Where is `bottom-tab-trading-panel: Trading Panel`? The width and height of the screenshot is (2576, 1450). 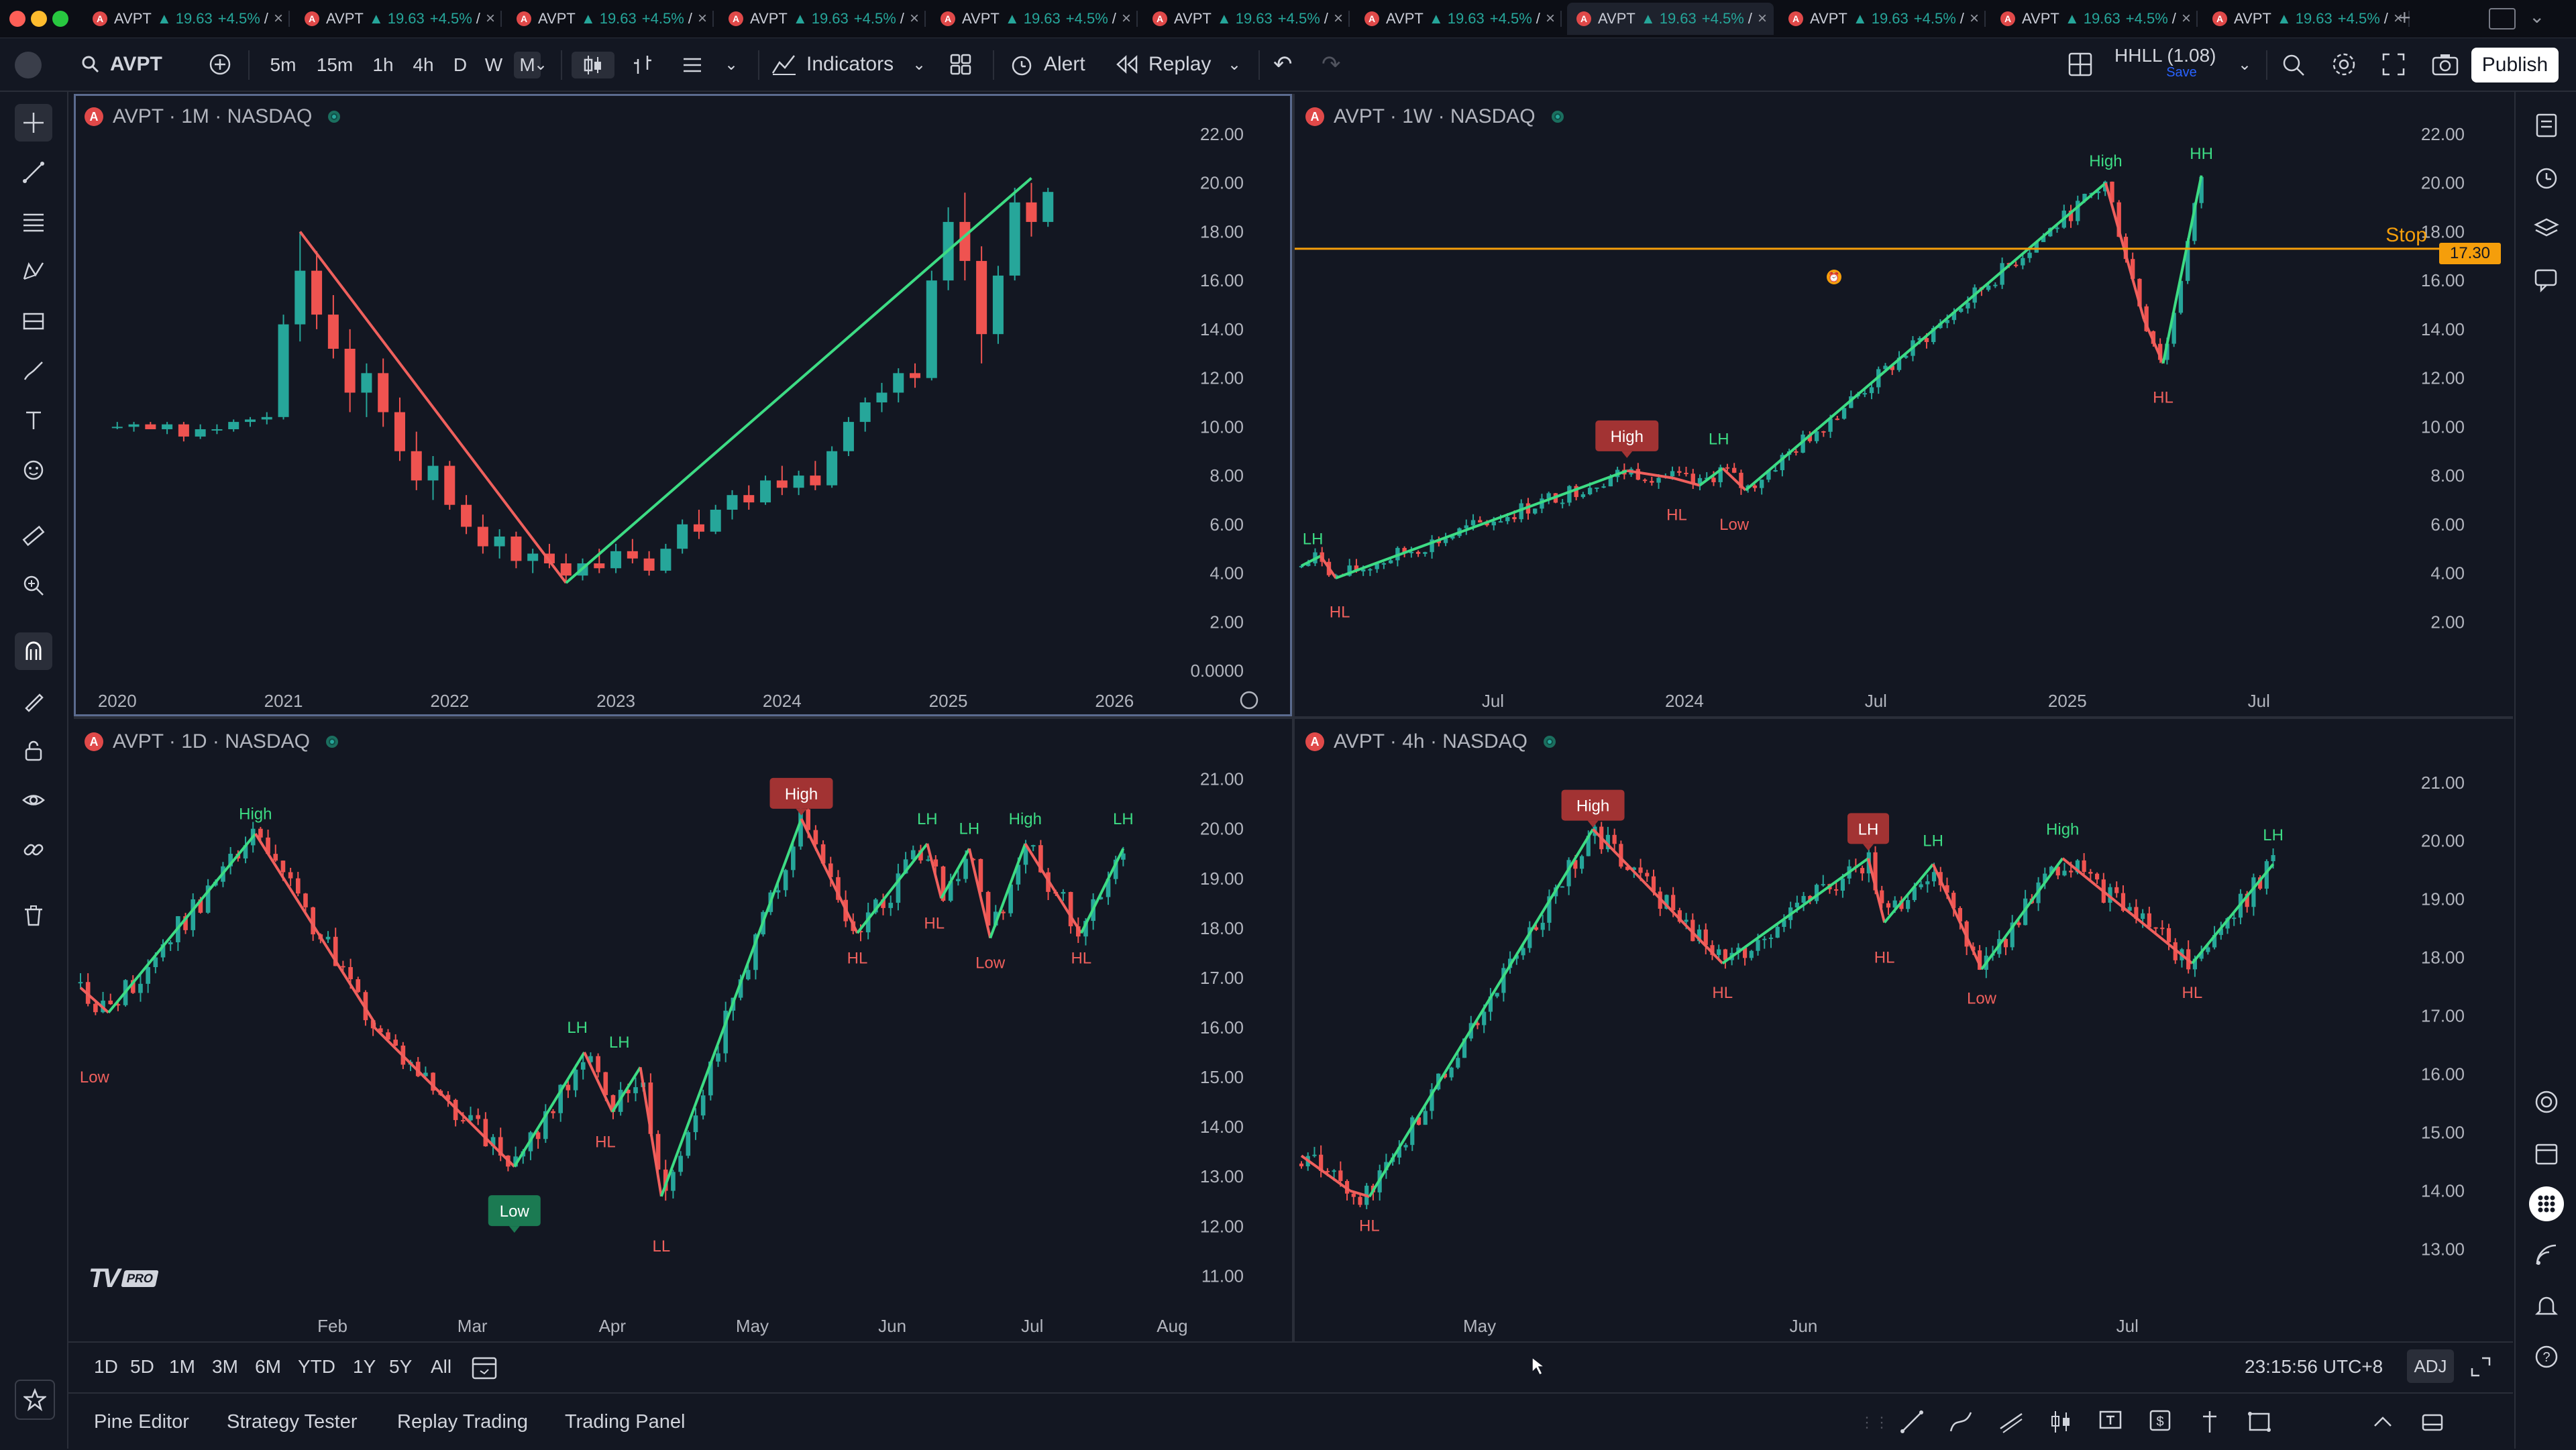 bottom-tab-trading-panel: Trading Panel is located at coordinates (625, 1422).